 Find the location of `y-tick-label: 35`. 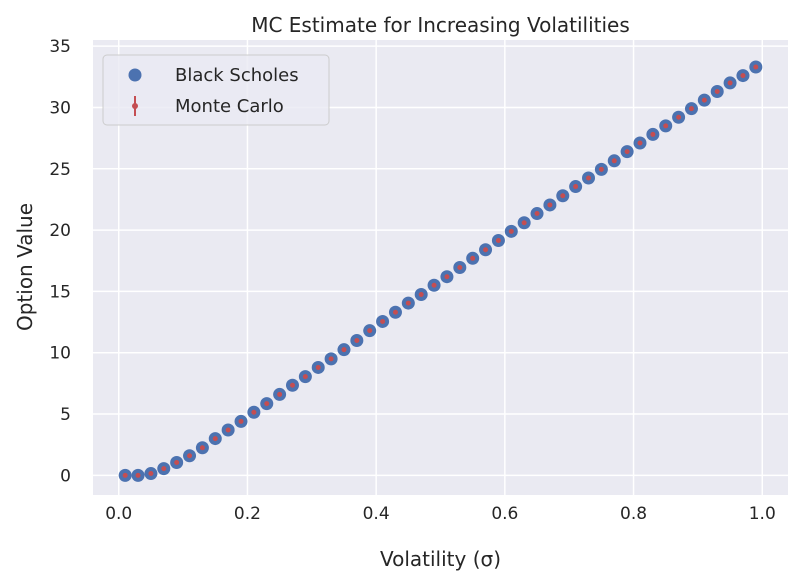

y-tick-label: 35 is located at coordinates (60, 47).